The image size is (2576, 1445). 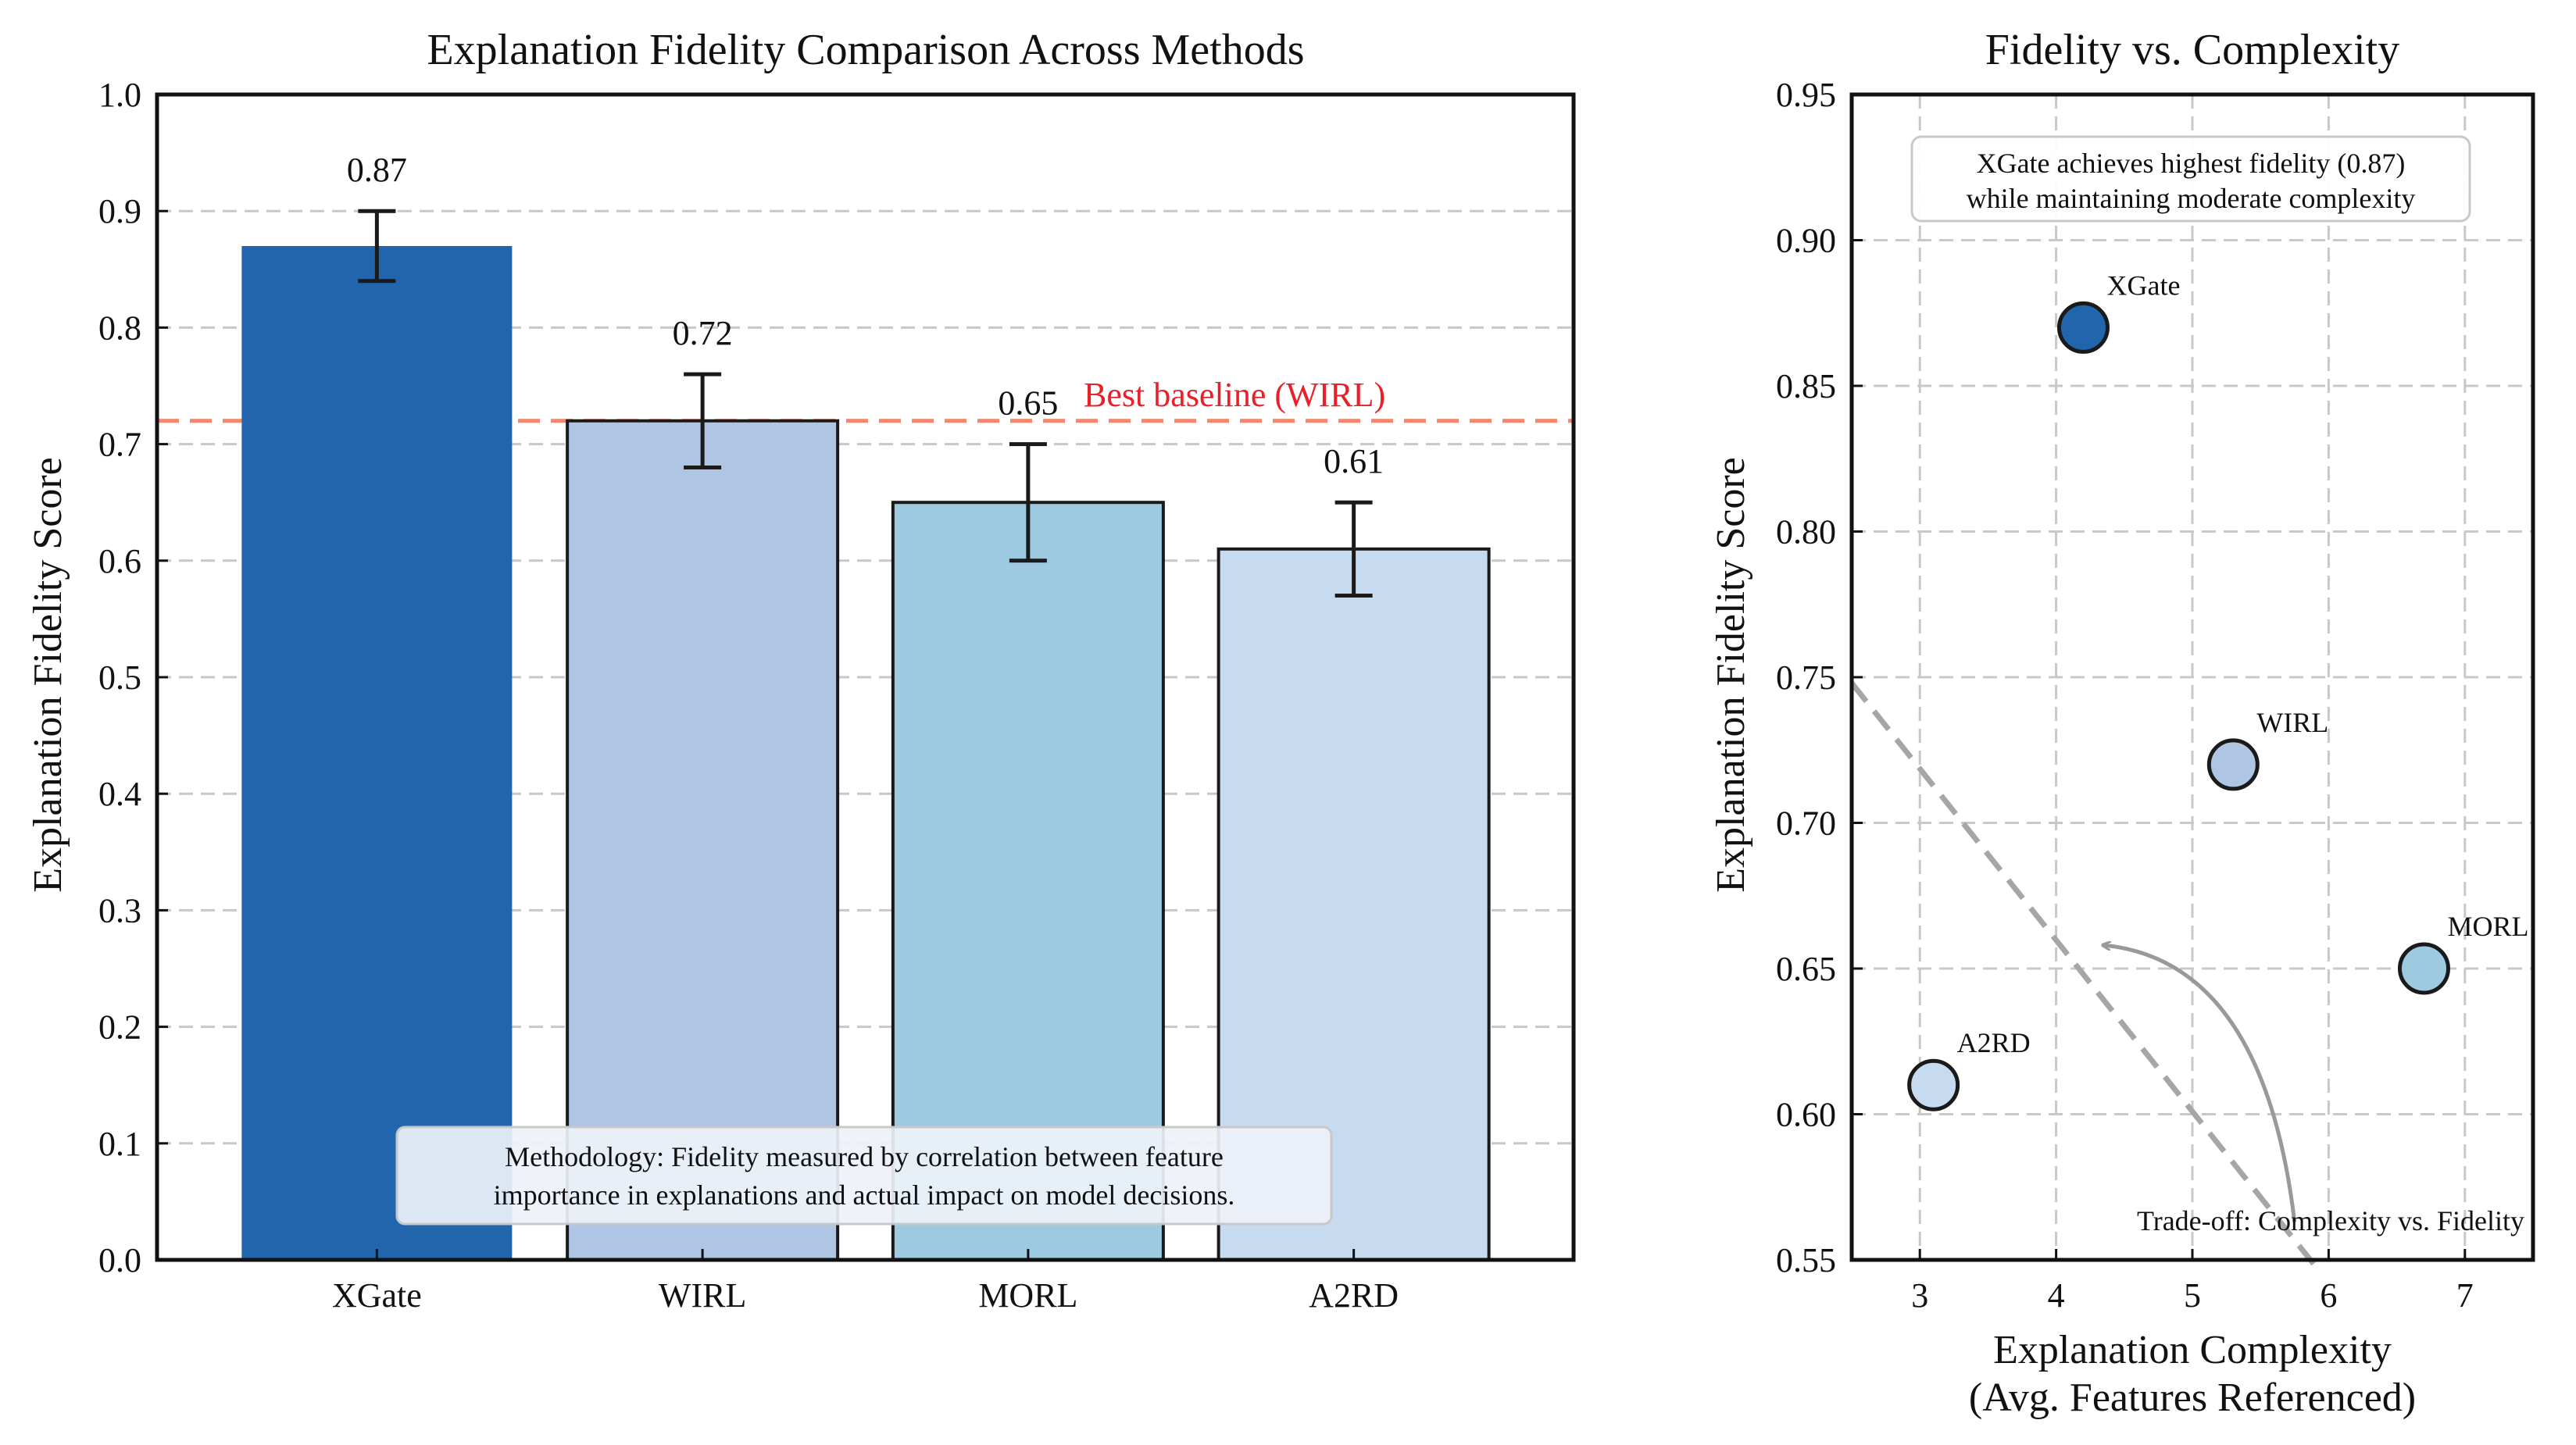 What do you see at coordinates (2465, 1296) in the screenshot?
I see `scatter-chart-x-tick-label: 7` at bounding box center [2465, 1296].